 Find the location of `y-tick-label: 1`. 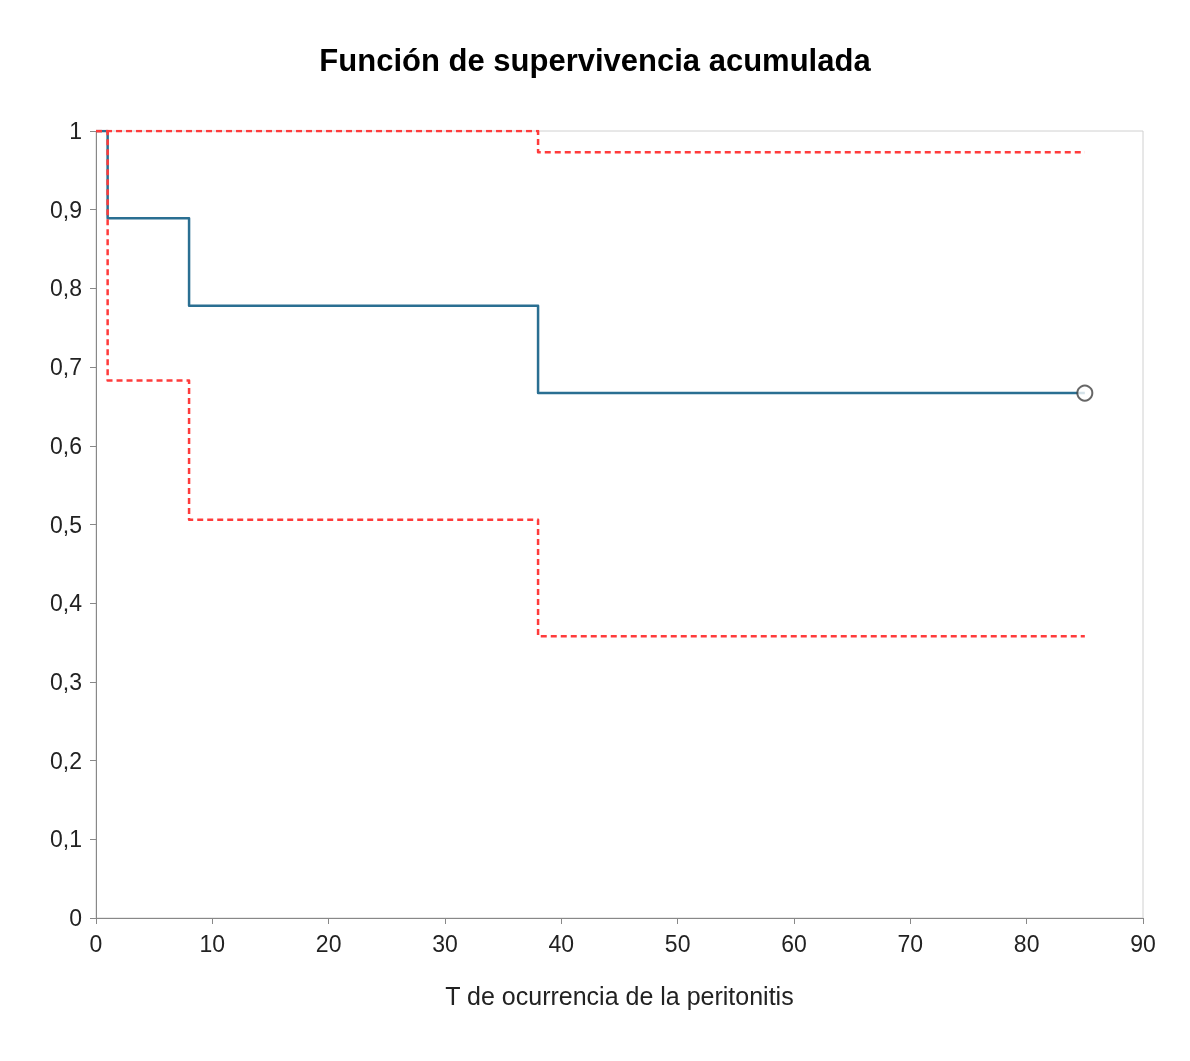

y-tick-label: 1 is located at coordinates (75, 131).